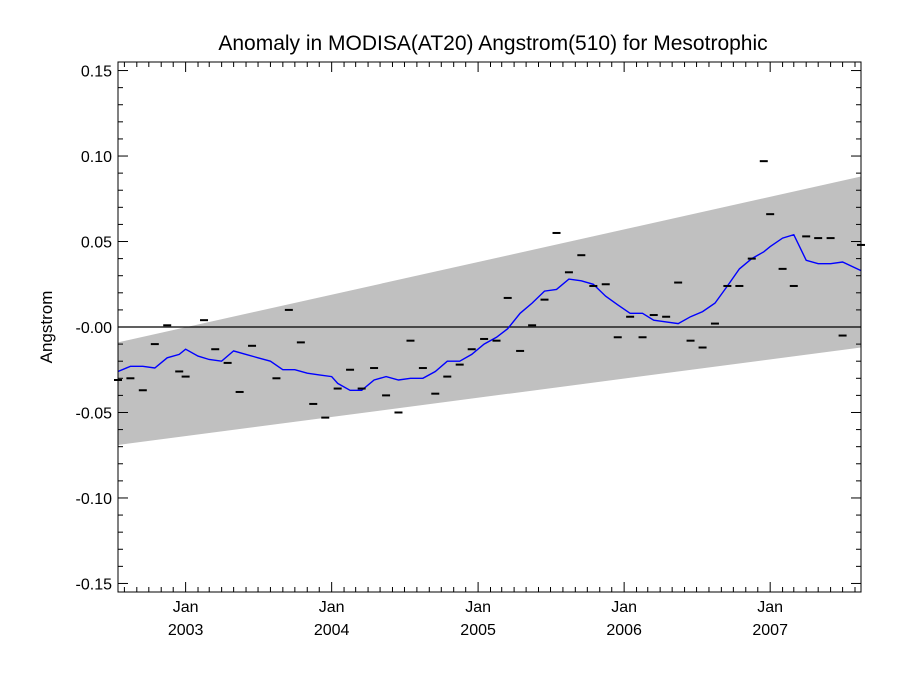 The height and width of the screenshot is (675, 900). What do you see at coordinates (94, 499) in the screenshot?
I see `y-tick-label: -0.10` at bounding box center [94, 499].